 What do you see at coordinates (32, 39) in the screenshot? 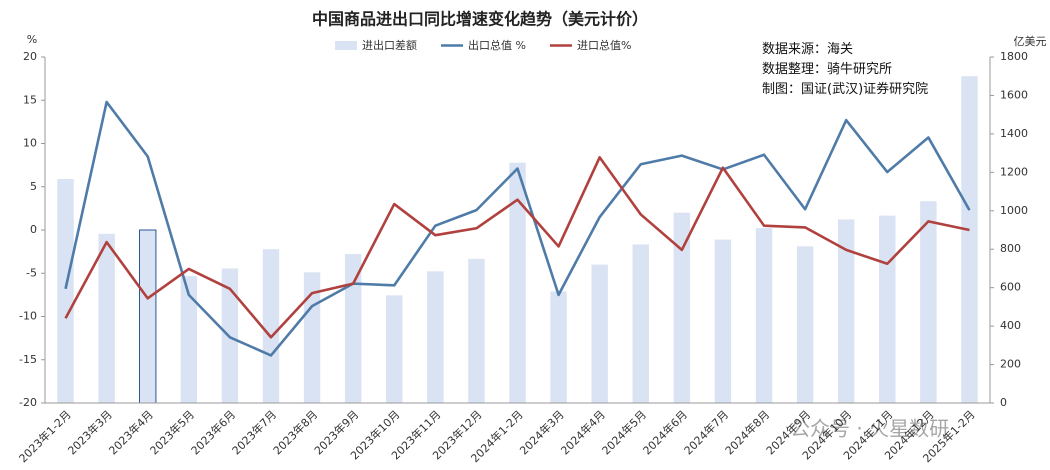
I see `y-axis-label: %` at bounding box center [32, 39].